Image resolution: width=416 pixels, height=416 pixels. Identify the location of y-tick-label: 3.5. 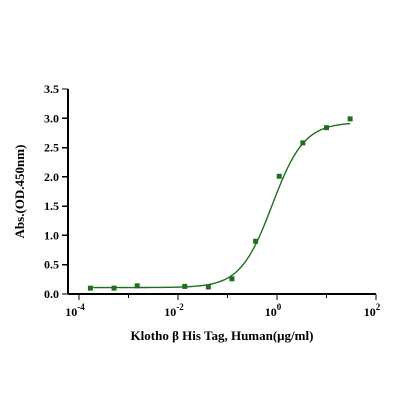
(51, 89).